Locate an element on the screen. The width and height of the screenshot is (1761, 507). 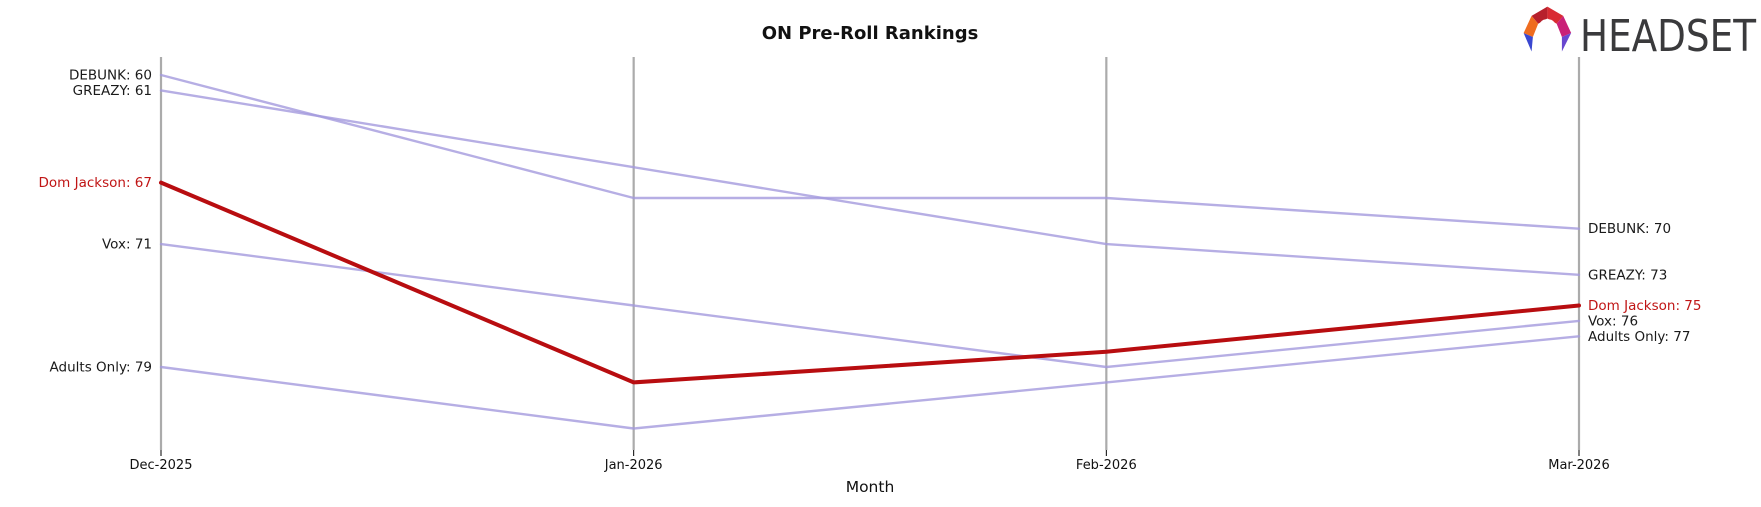
headset-logo: HEADSET is located at coordinates (1639, 34).